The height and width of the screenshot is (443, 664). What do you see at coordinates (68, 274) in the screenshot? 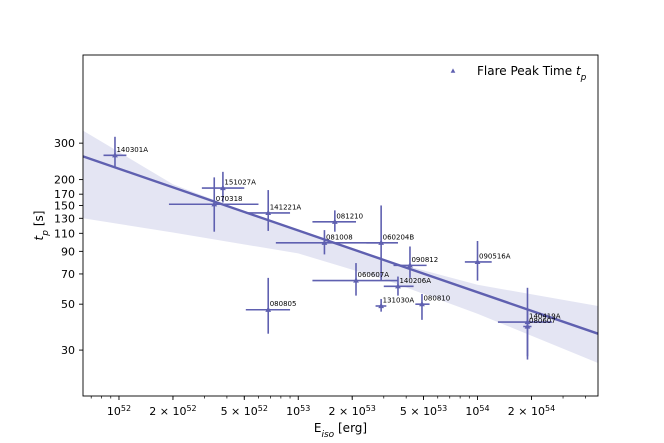
I see `y-tick-label: 70` at bounding box center [68, 274].